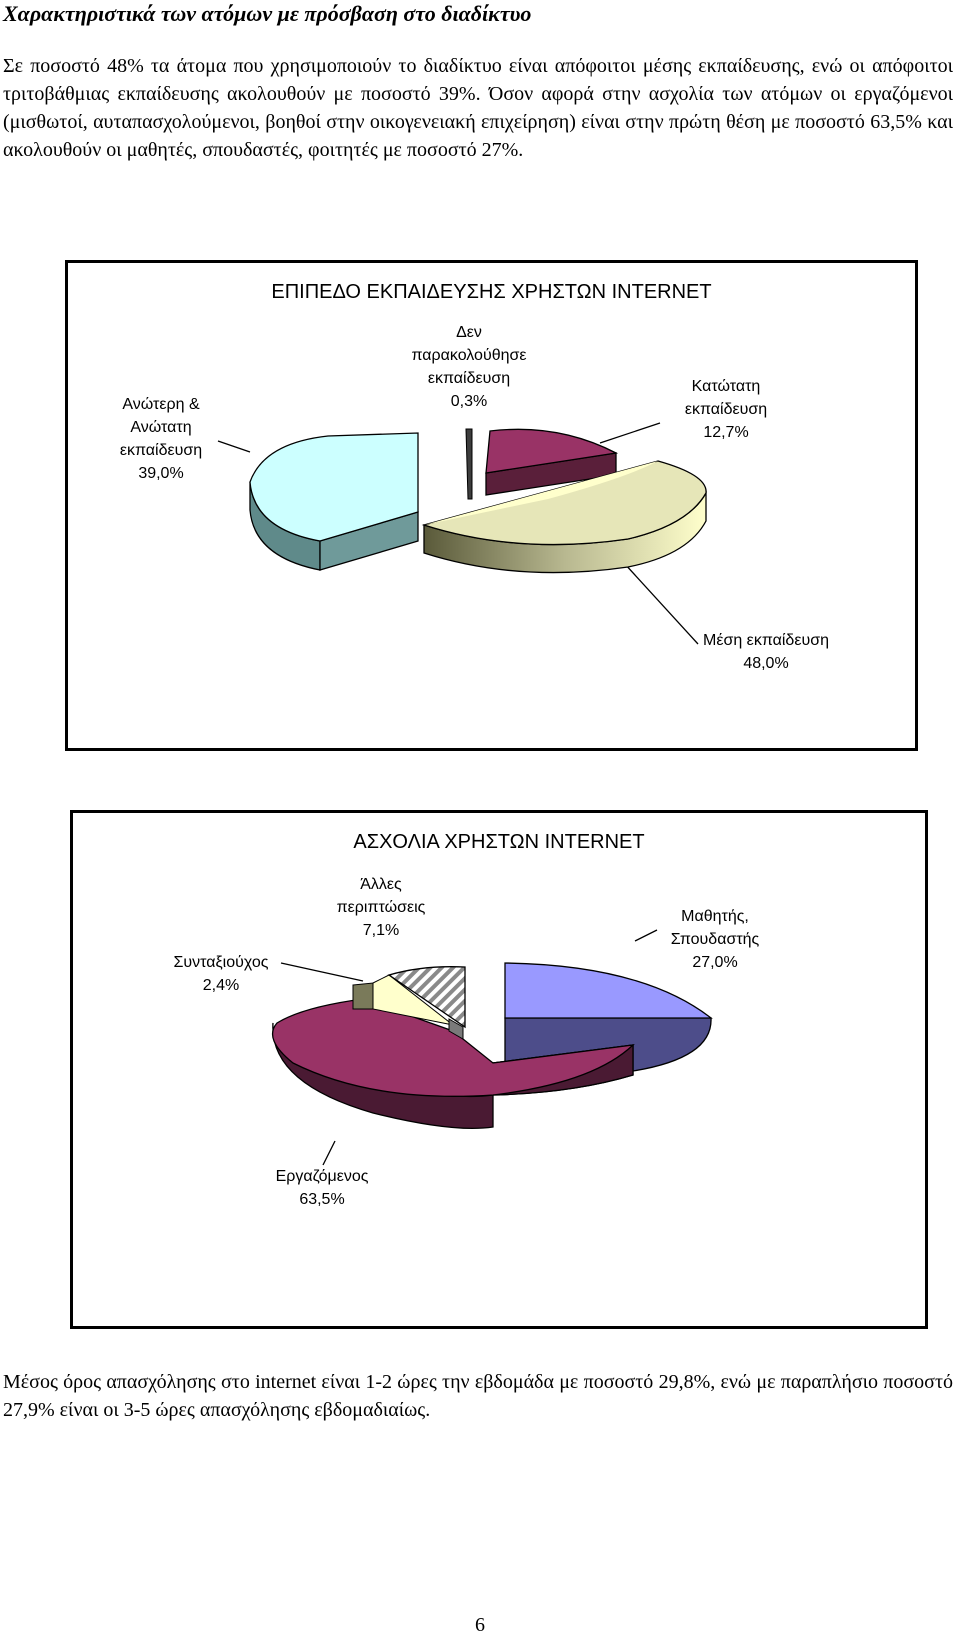 This screenshot has height=1651, width=960. I want to click on label-students: Μαθητής, Σπουδαστής 27,0%, so click(715, 939).